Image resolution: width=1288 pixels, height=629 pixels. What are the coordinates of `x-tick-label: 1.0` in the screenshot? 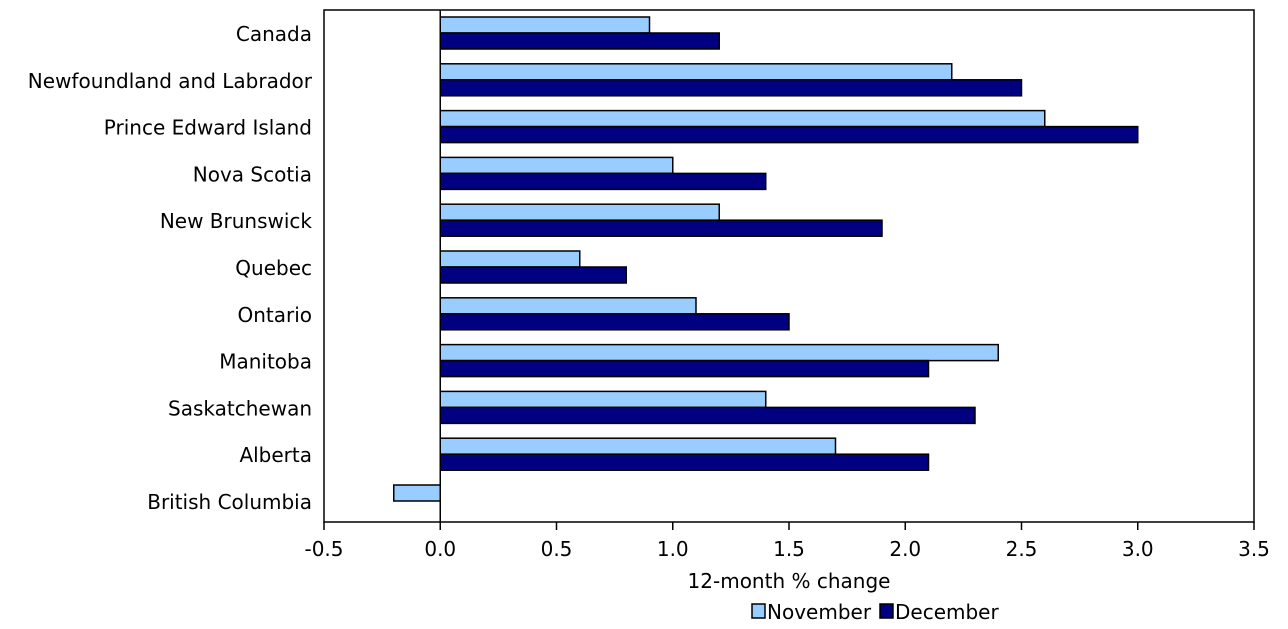 It's located at (673, 549).